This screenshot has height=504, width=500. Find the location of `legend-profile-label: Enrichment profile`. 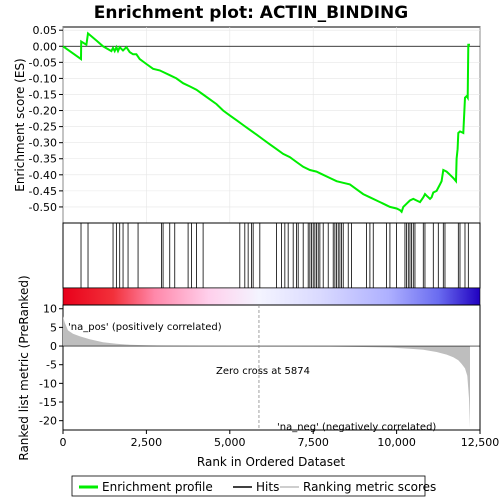

legend-profile-label: Enrichment profile is located at coordinates (157, 487).